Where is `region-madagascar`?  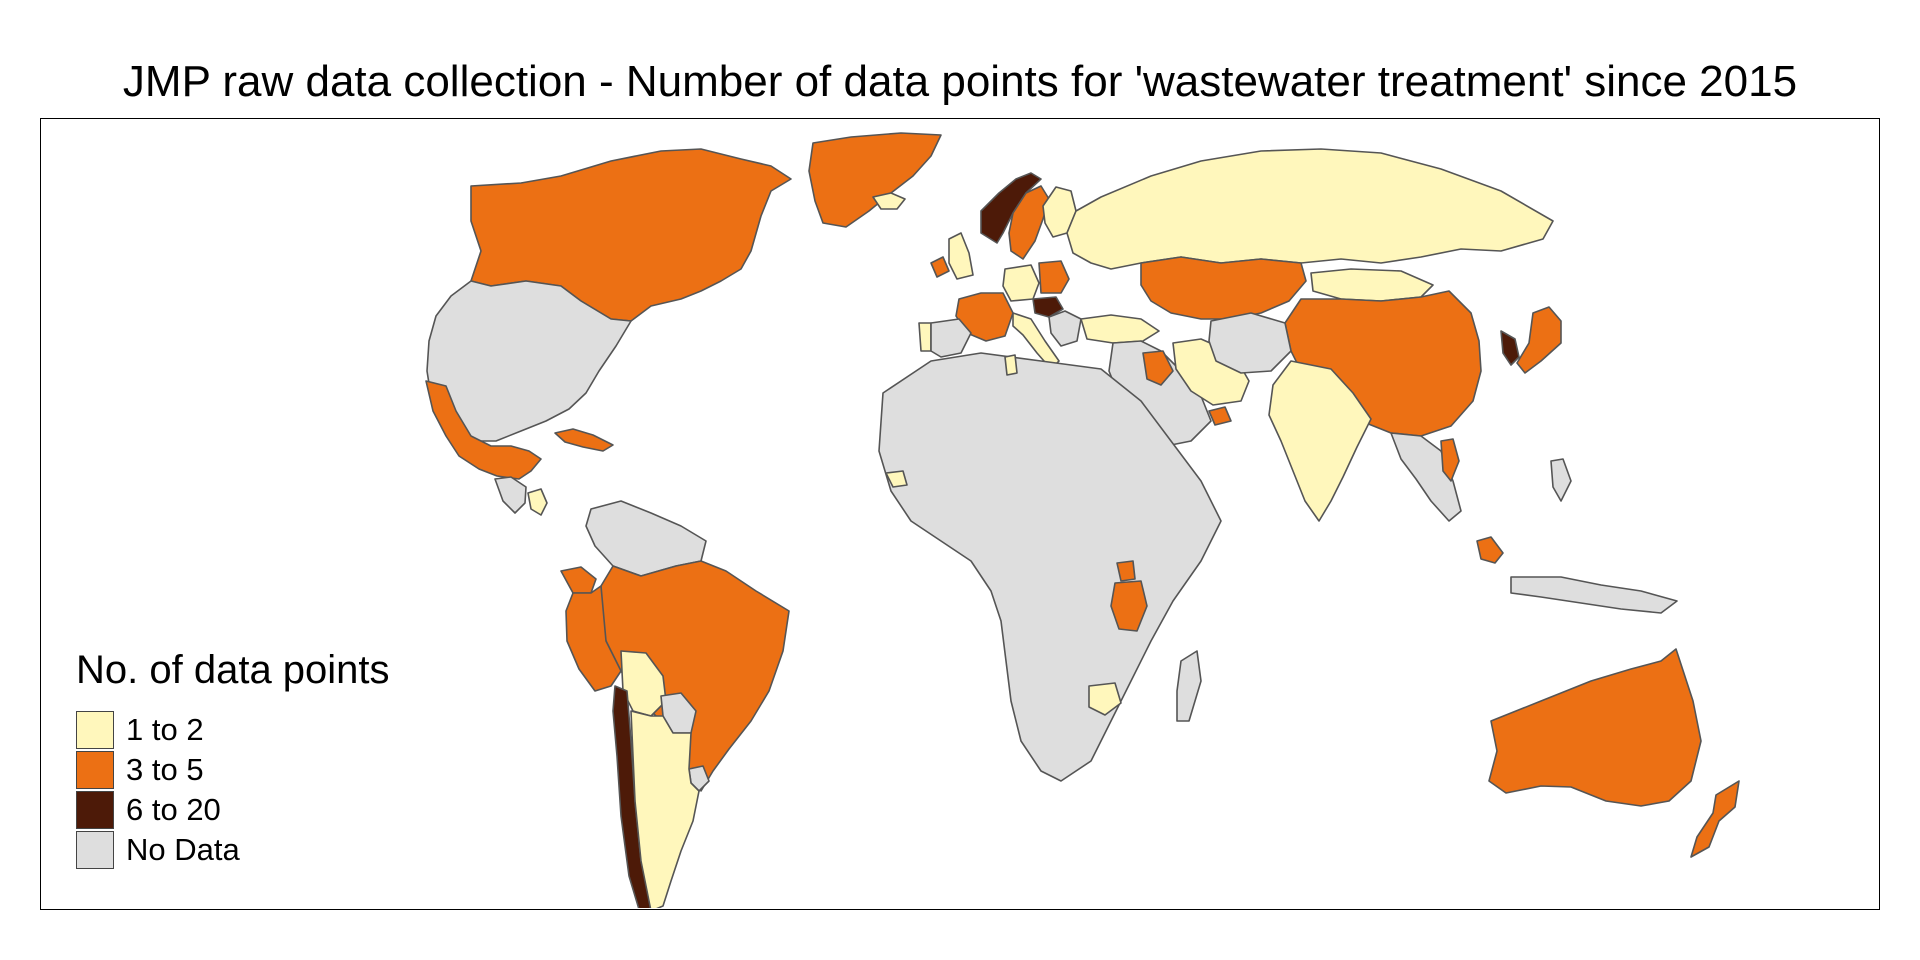
region-madagascar is located at coordinates (1189, 686).